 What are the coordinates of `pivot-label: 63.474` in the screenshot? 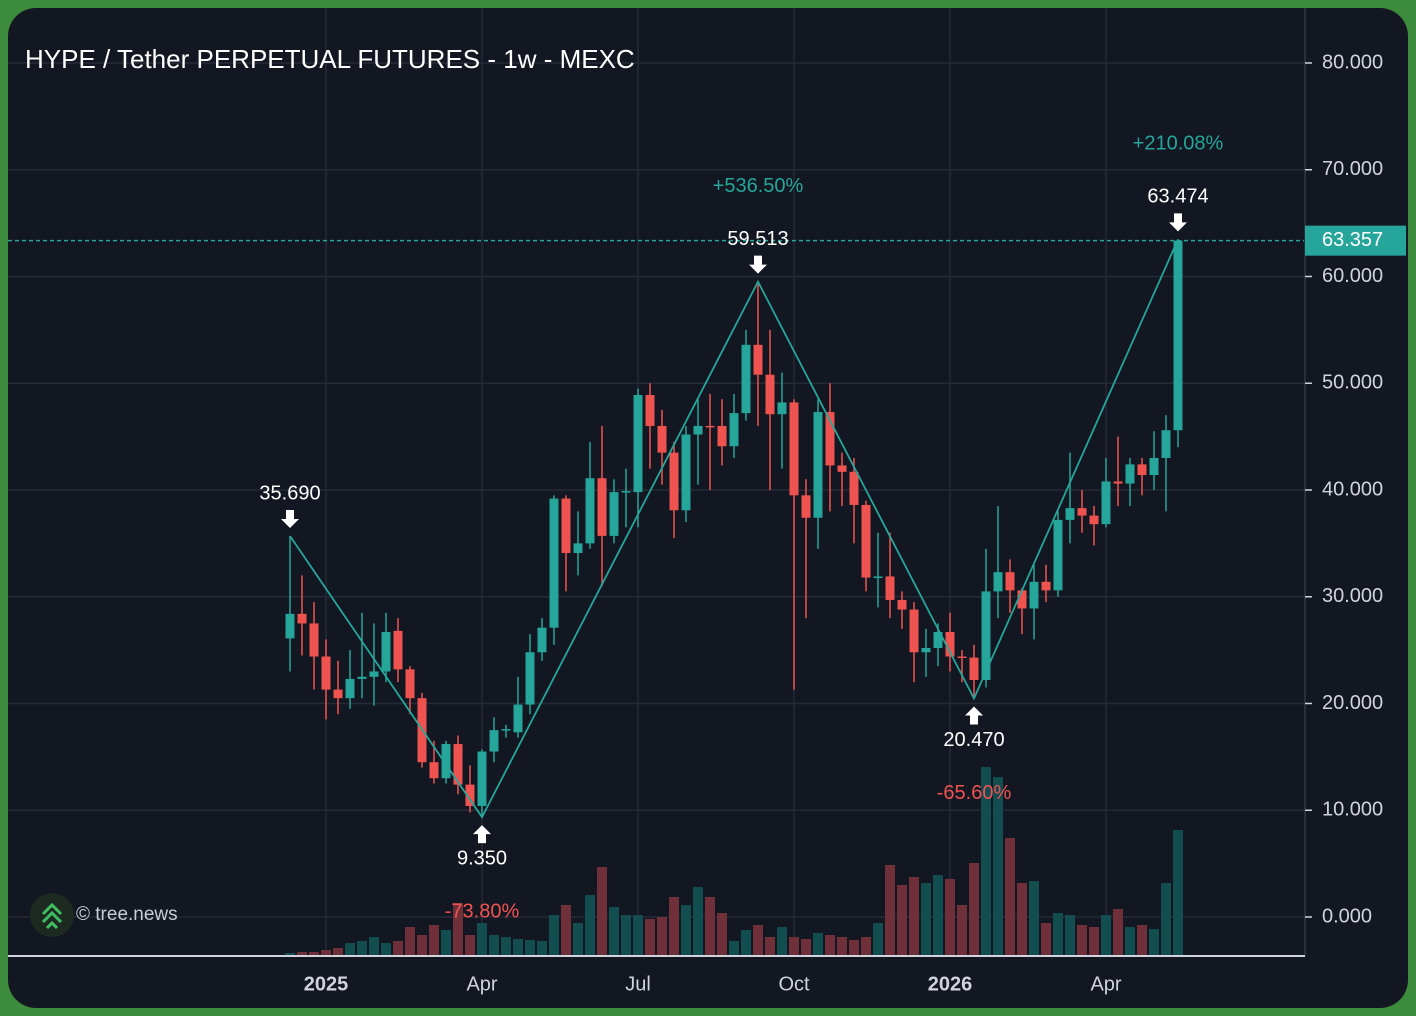 It's located at (1177, 197).